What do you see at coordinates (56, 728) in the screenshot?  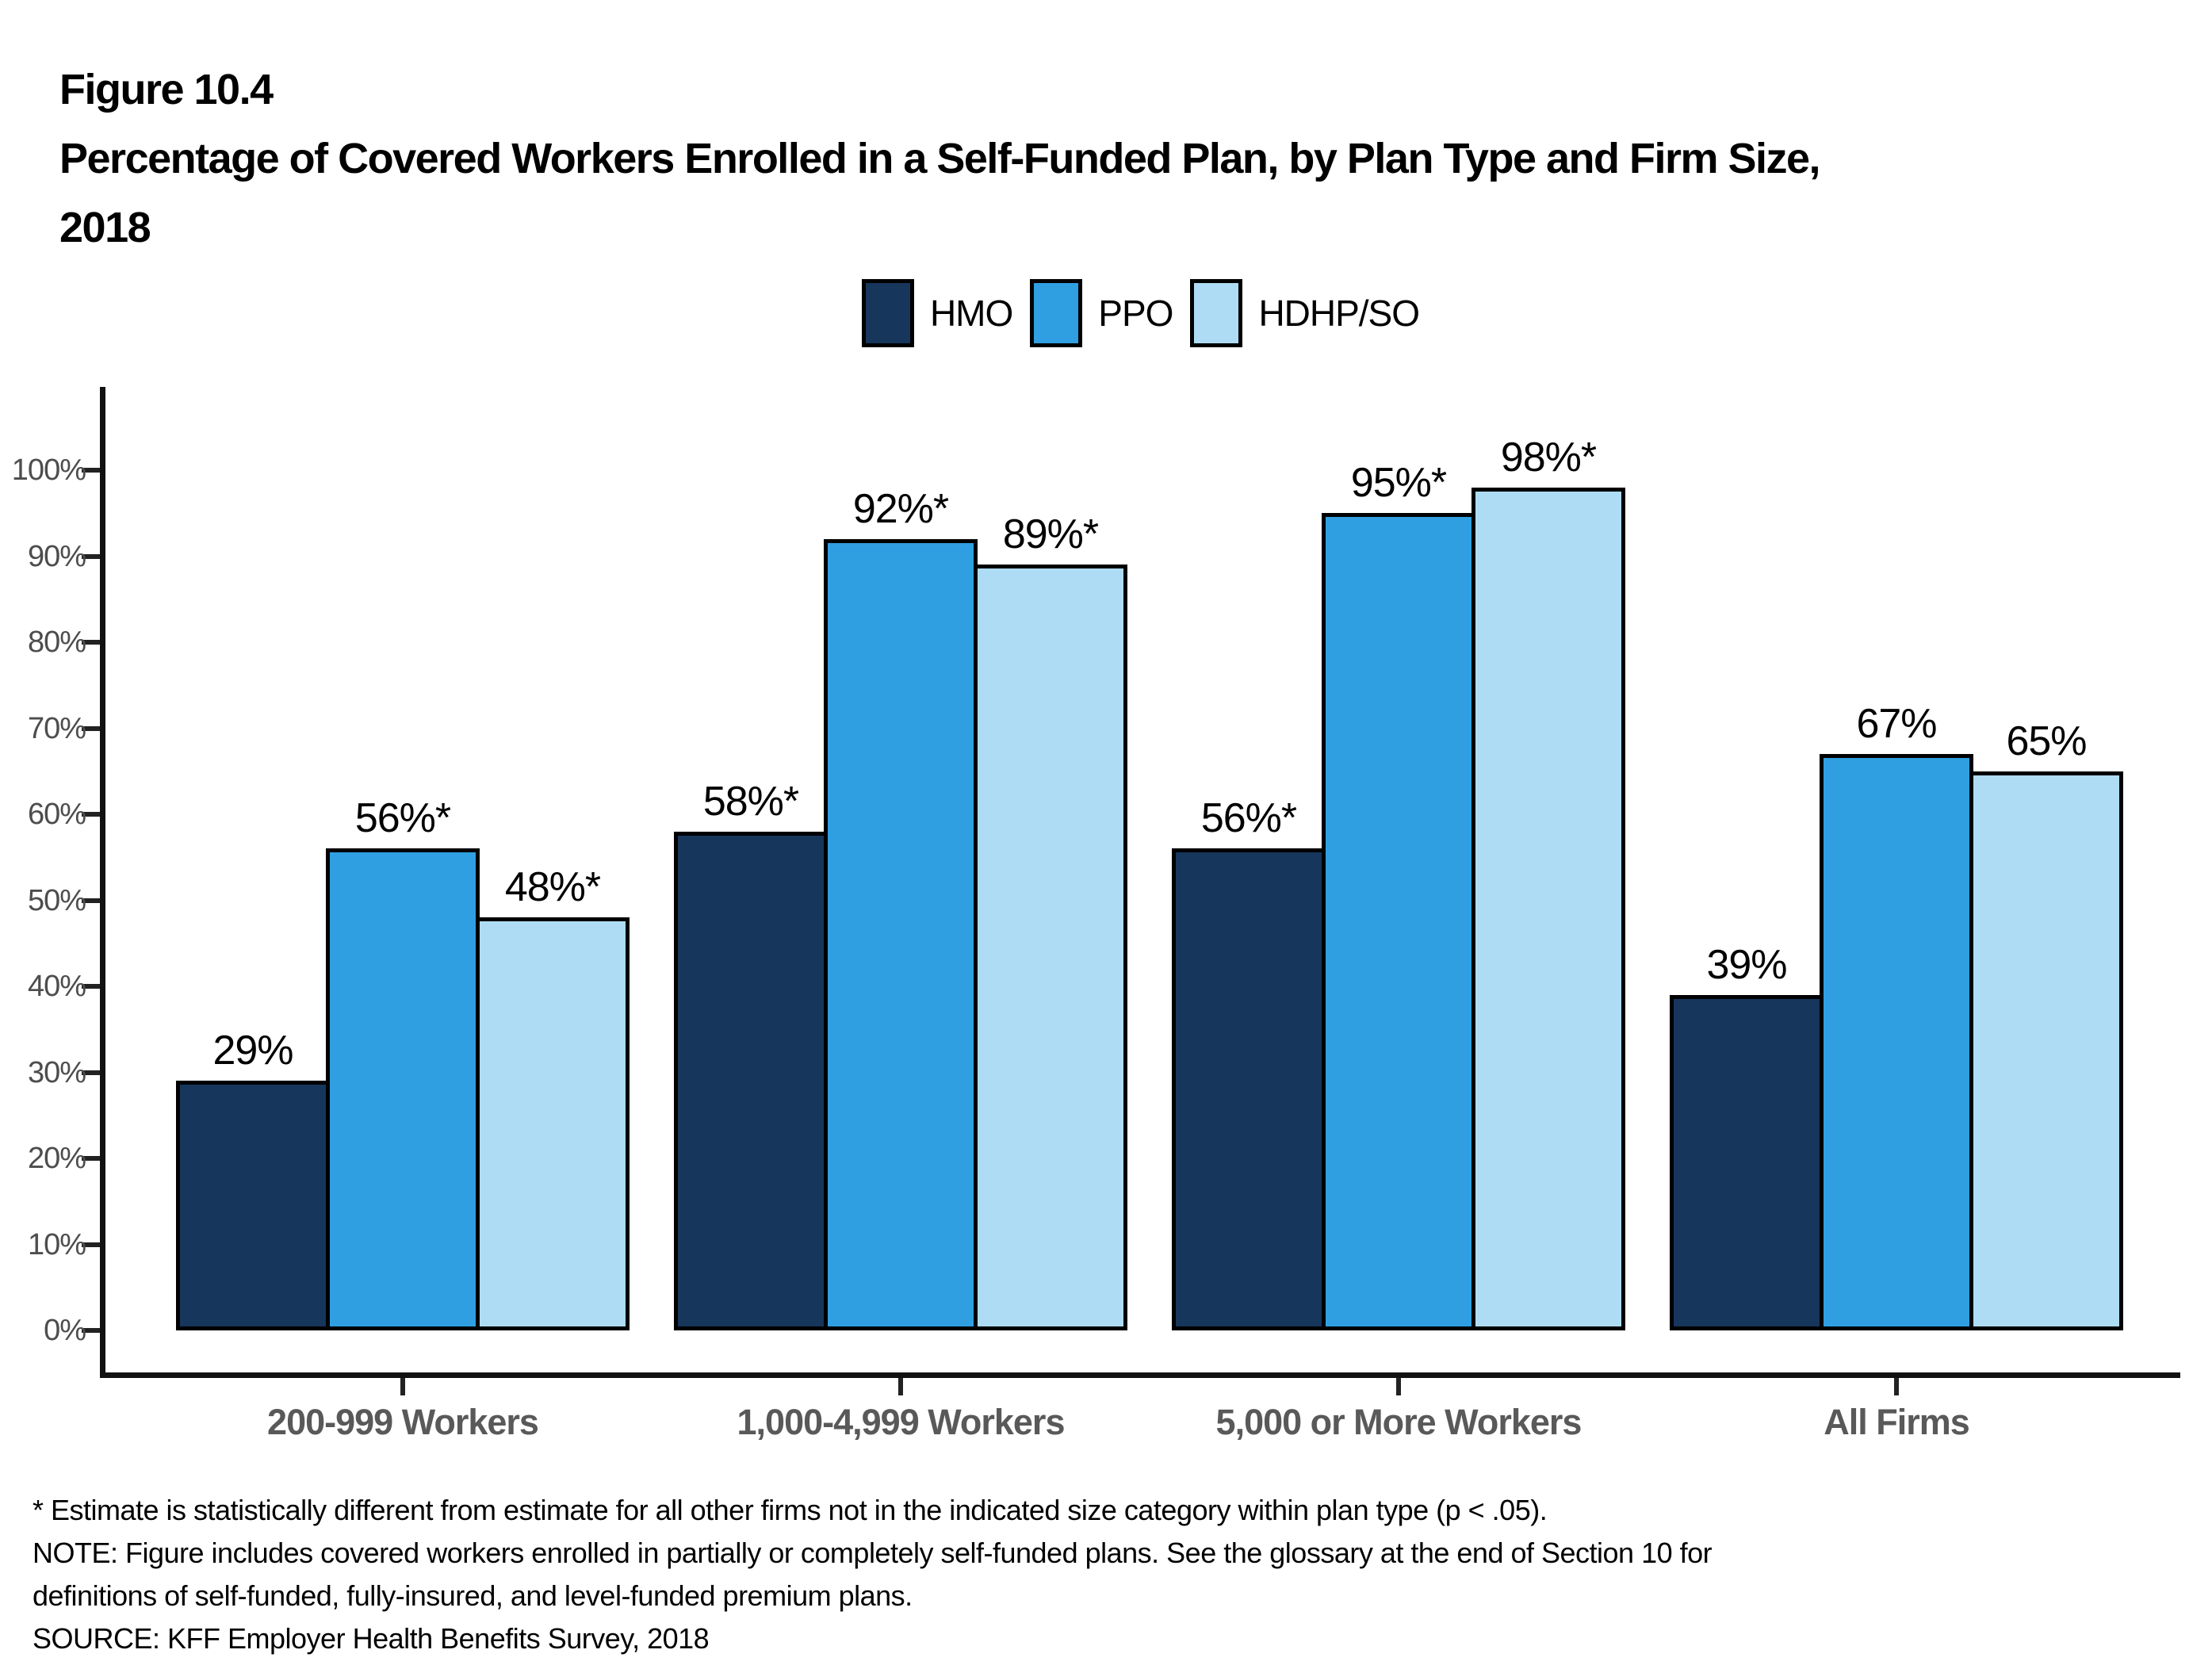 I see `y-axis-tick-label: 70%` at bounding box center [56, 728].